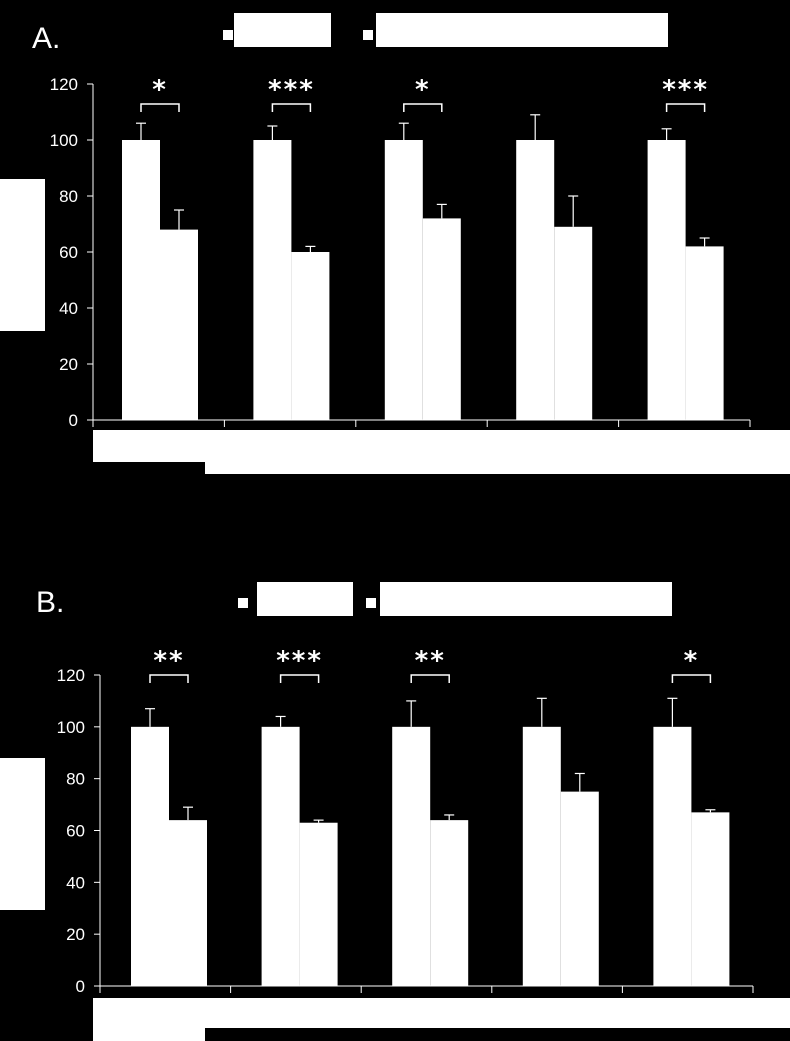 This screenshot has width=790, height=1041. Describe the element at coordinates (22, 834) in the screenshot. I see `panel-b-ylabel-box` at that location.